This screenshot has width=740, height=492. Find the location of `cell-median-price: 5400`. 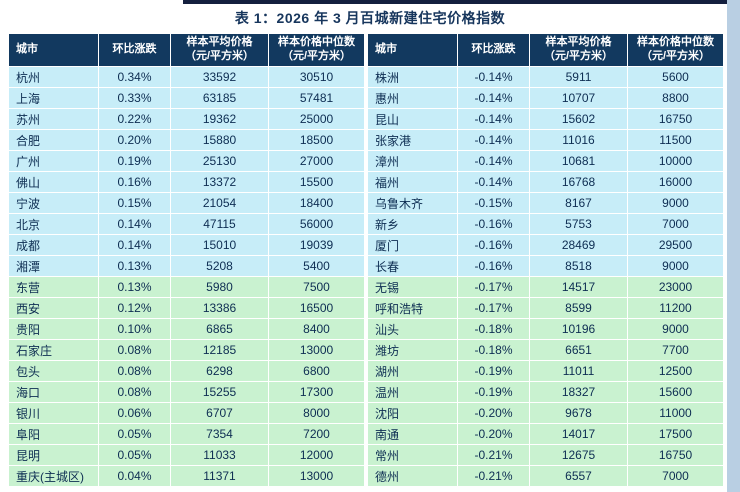

cell-median-price: 5400 is located at coordinates (316, 266).